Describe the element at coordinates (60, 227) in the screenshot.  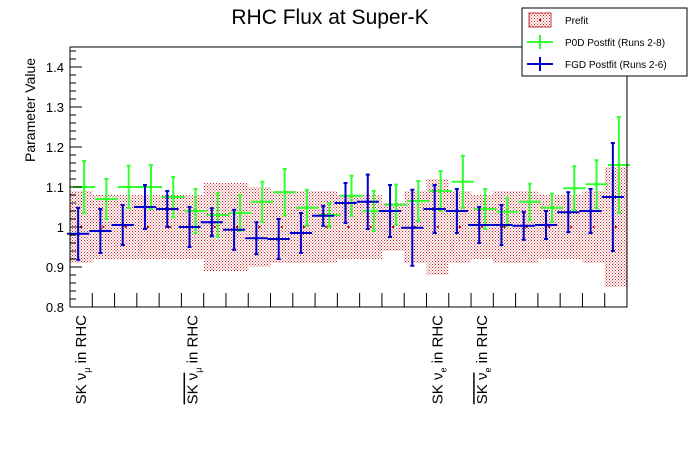
I see `y-tick-label-2: 1` at that location.